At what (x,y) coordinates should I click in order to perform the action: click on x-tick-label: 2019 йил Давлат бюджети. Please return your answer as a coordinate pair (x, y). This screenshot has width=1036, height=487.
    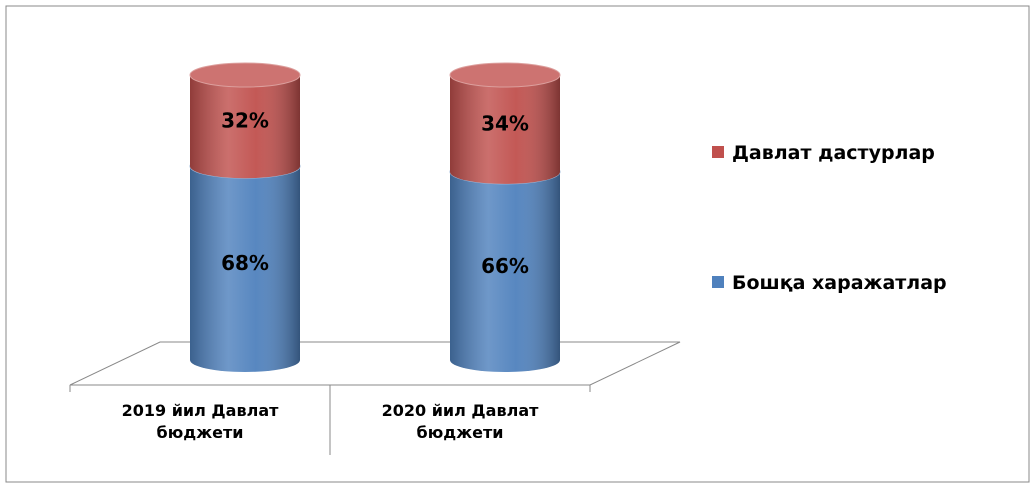
    Looking at the image, I should click on (200, 421).